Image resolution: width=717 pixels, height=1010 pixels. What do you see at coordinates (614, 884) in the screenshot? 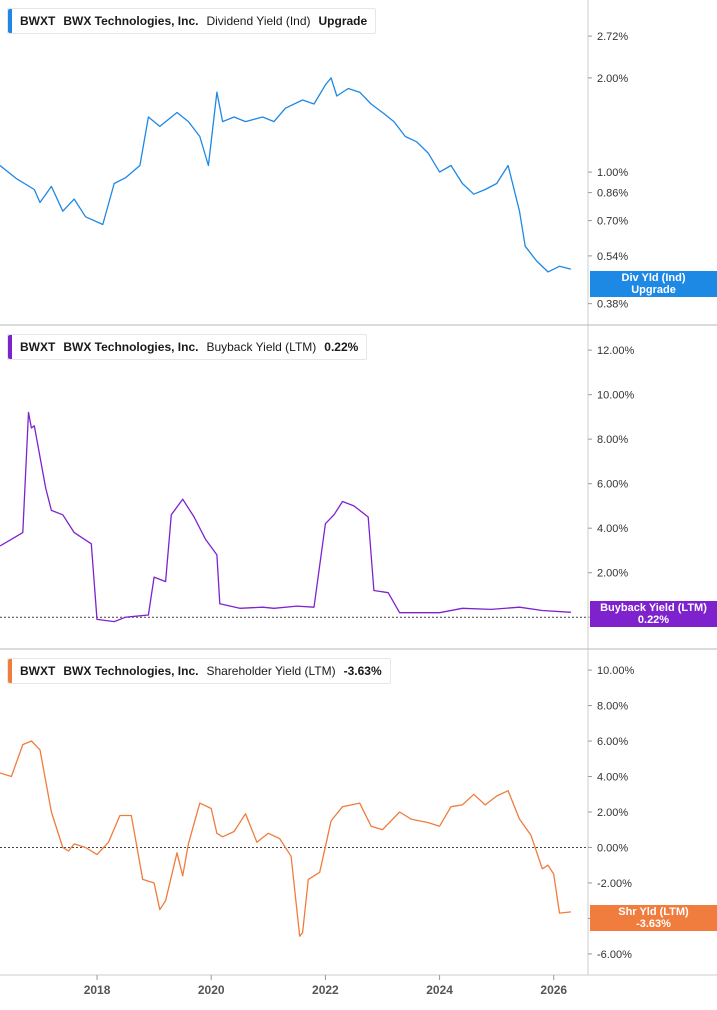
I see `y-tick-label: -2.00%` at bounding box center [614, 884].